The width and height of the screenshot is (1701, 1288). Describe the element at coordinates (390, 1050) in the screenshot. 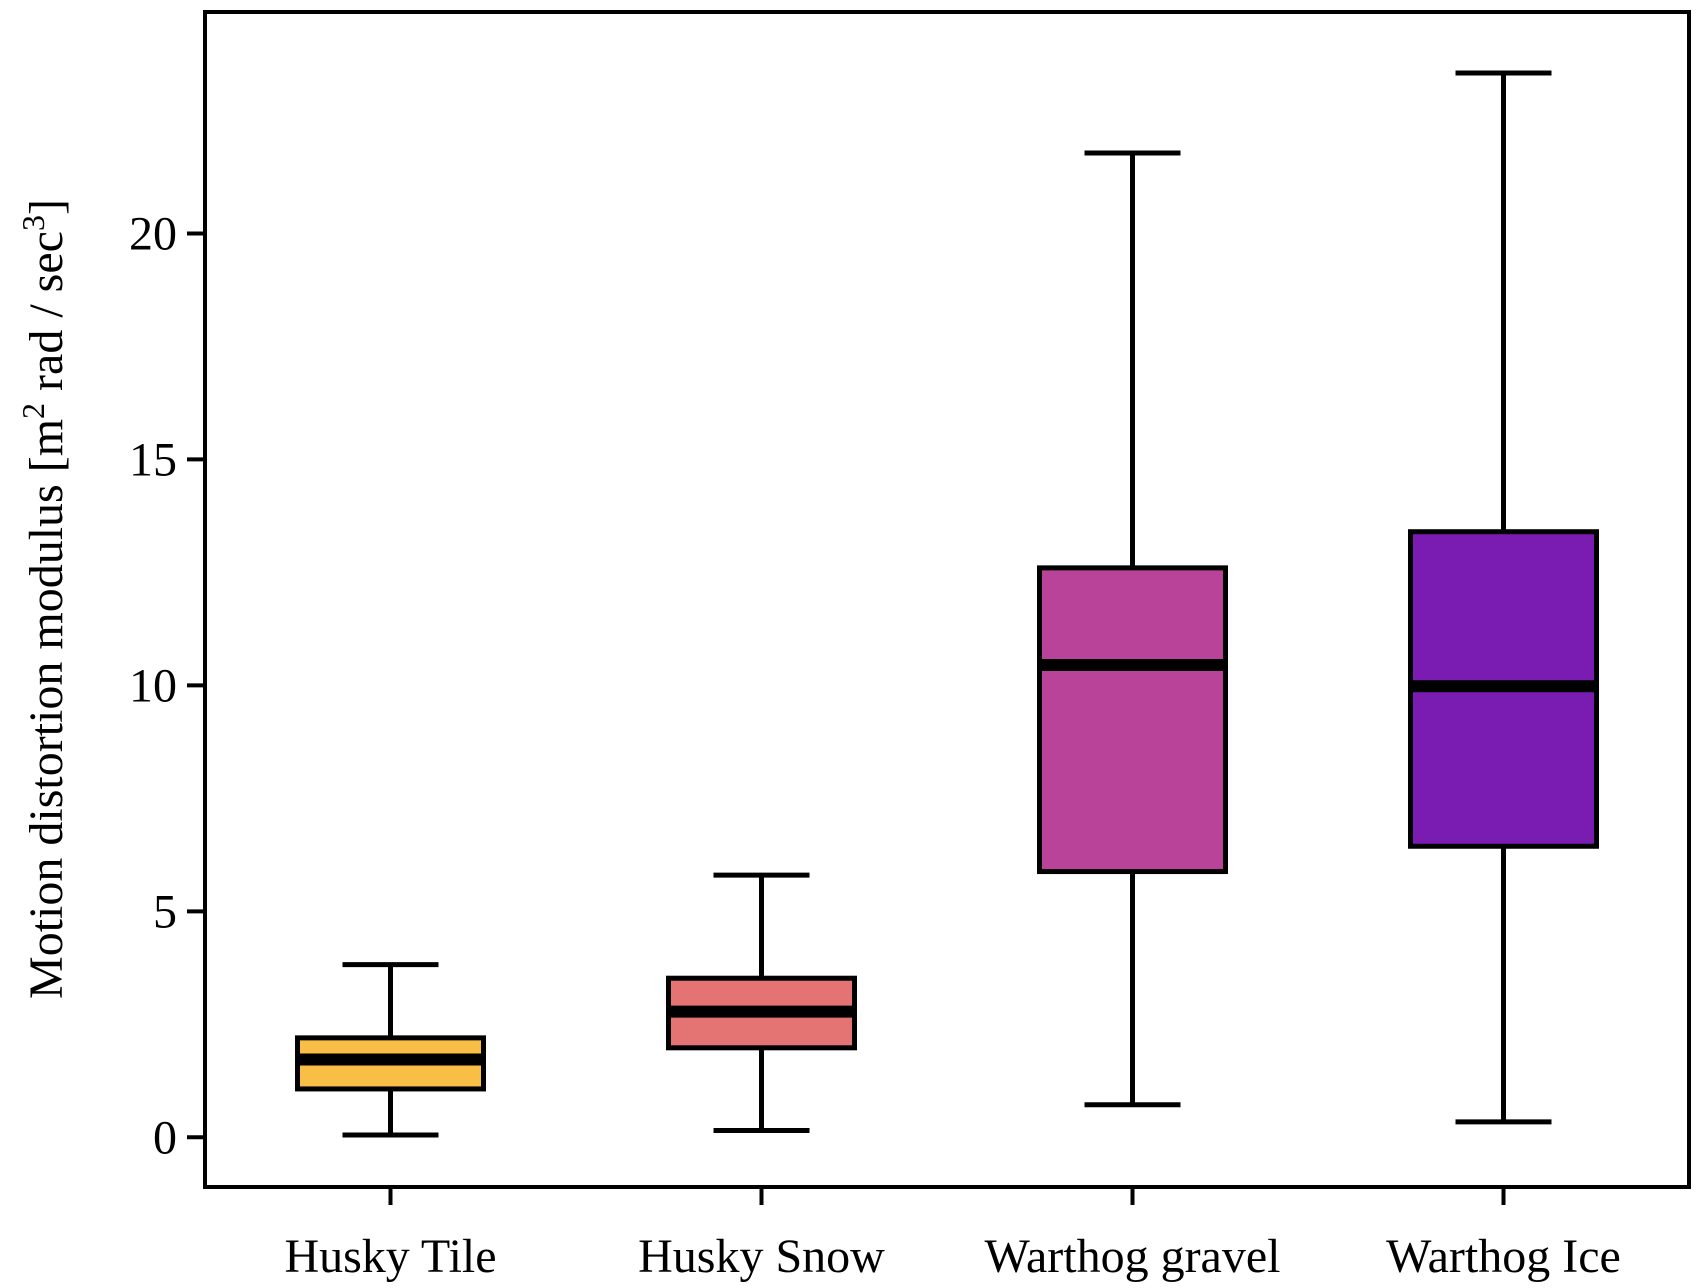

I see `box-husky-tile` at that location.